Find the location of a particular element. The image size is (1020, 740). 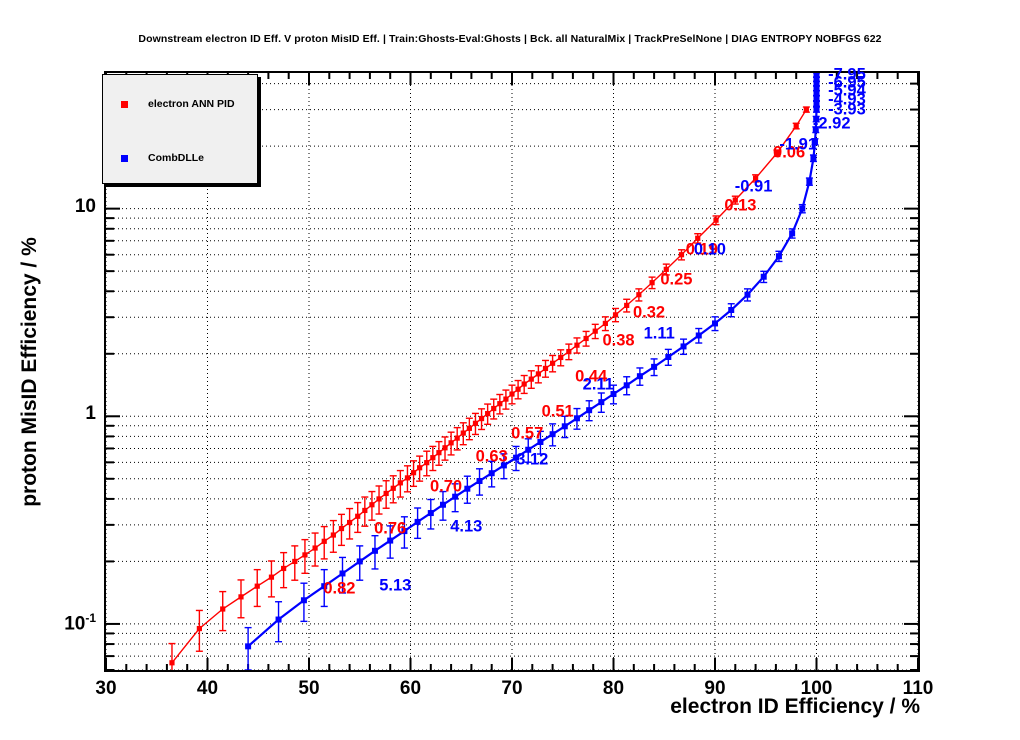

data-point-label: 0.38 is located at coordinates (618, 340).